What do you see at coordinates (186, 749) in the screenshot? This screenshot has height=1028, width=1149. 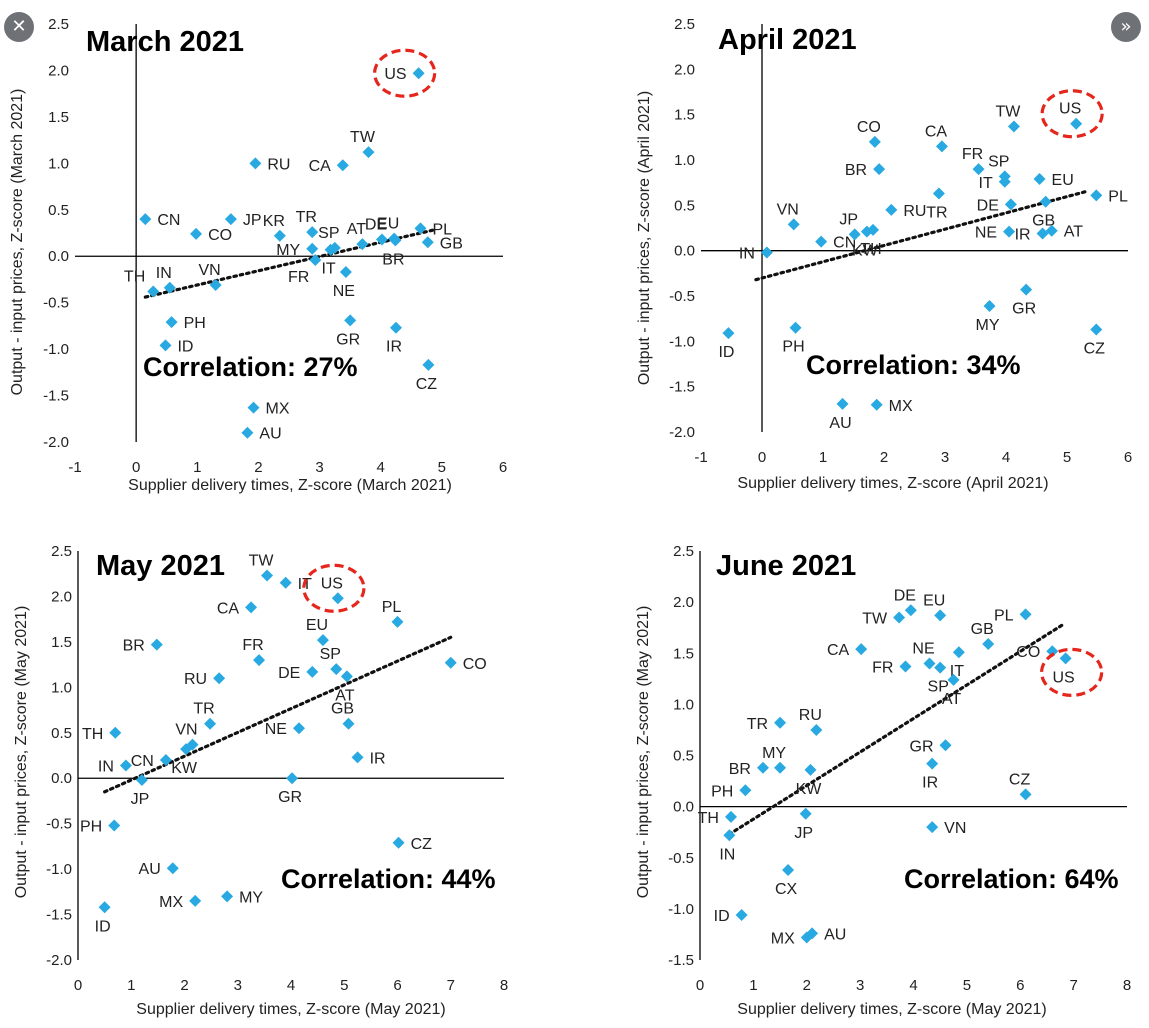 I see `point-kw` at bounding box center [186, 749].